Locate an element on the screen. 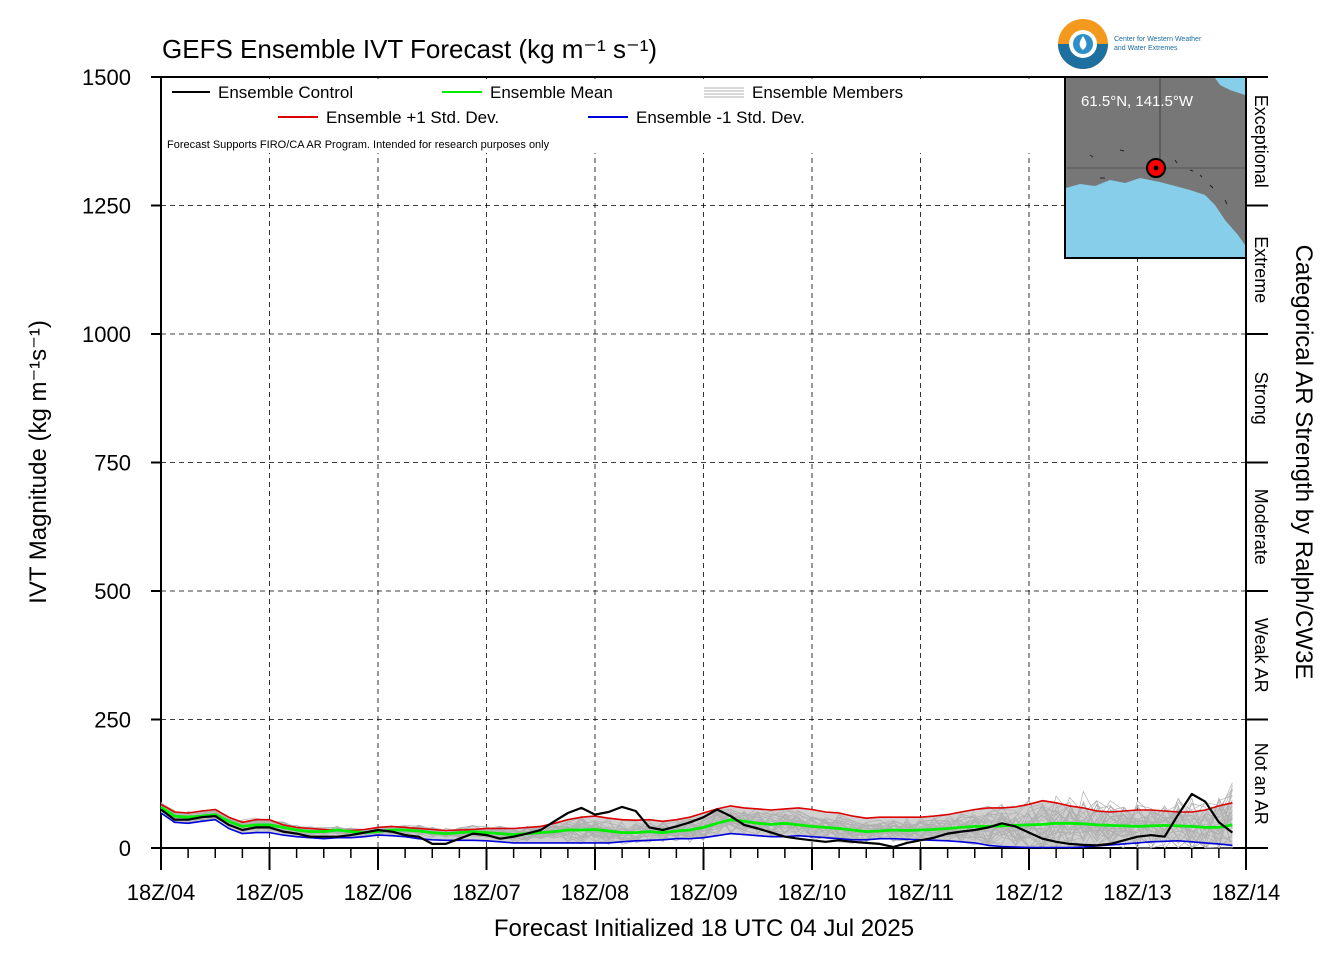 This screenshot has height=962, width=1336. legend-minus-std: Ensemble -1 Std. Dev. is located at coordinates (720, 117).